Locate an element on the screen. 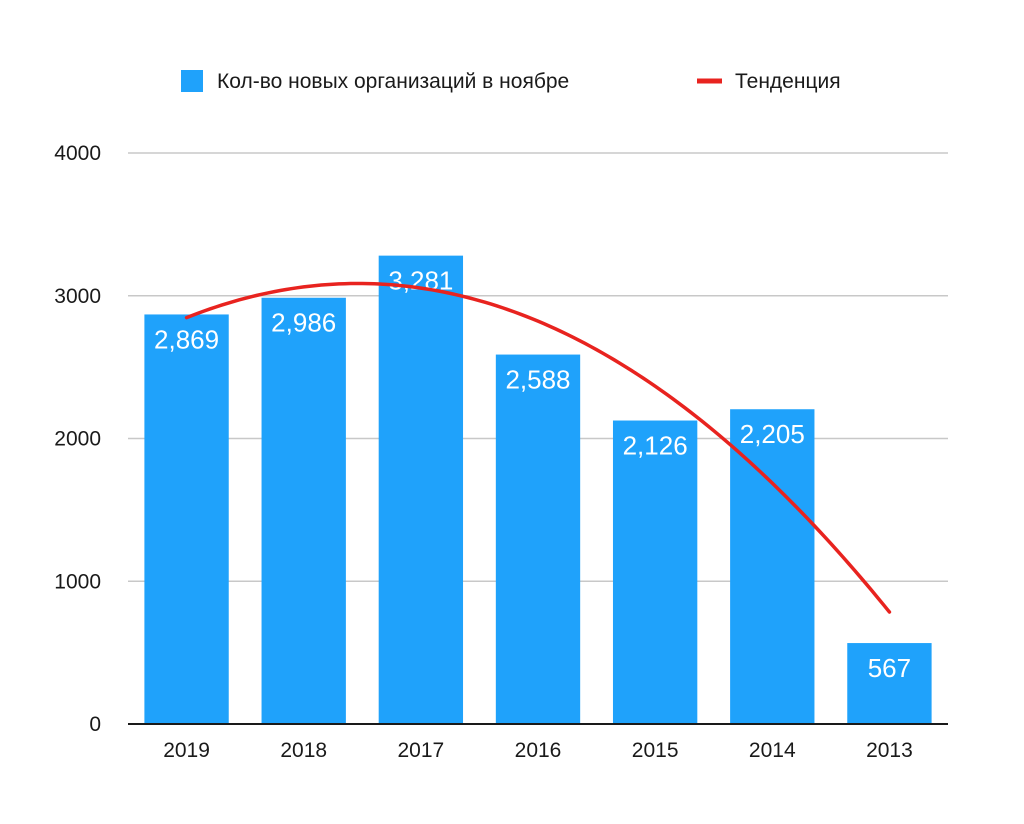 This screenshot has height=824, width=1024. x-tick-label: 2016 is located at coordinates (538, 750).